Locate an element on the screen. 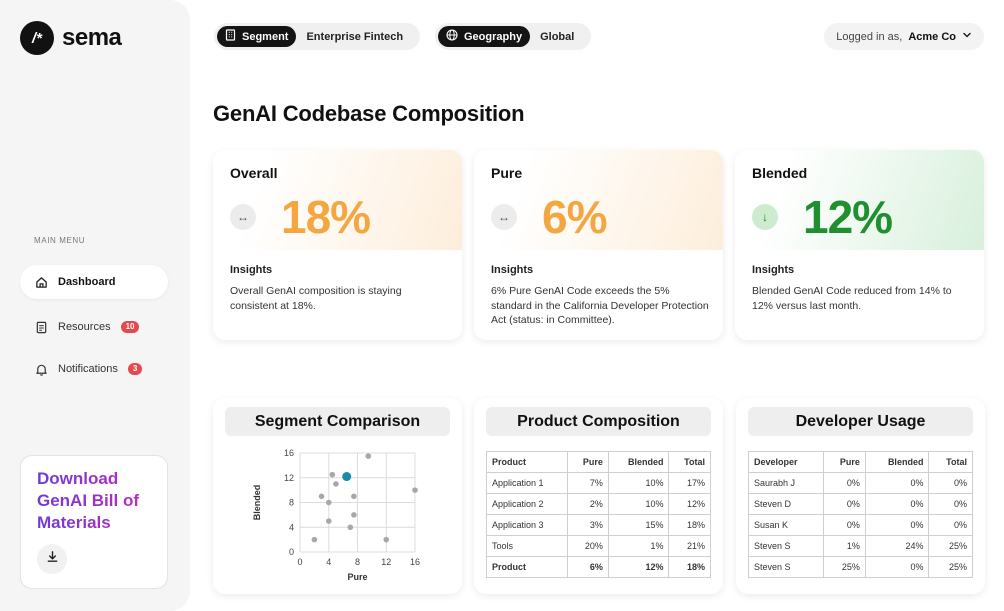 The width and height of the screenshot is (1004, 611). document-icon is located at coordinates (41, 327).